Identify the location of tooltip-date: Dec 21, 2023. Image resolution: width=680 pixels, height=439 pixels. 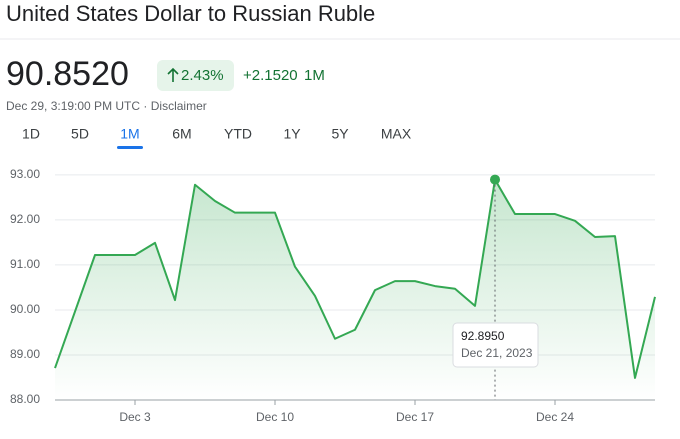
(497, 353).